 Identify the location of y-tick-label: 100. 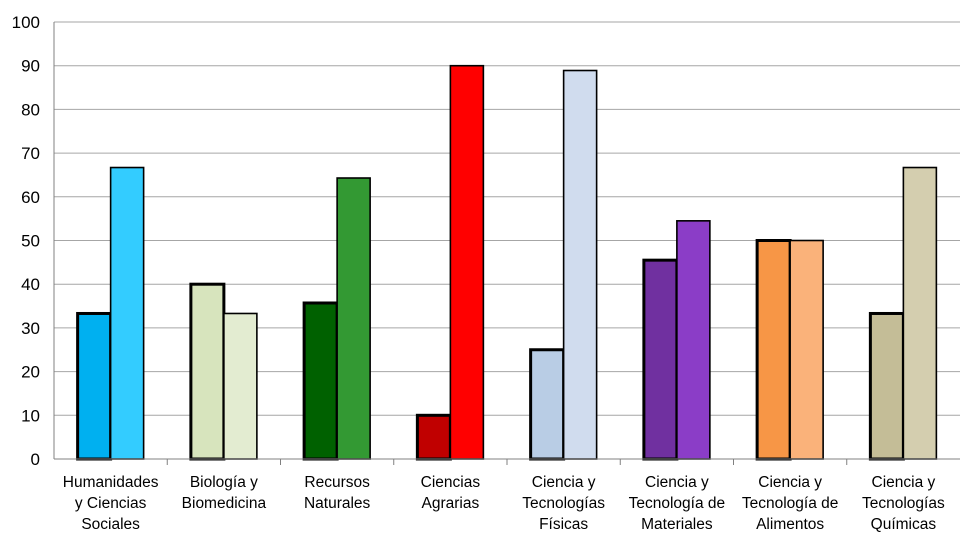
(26, 22).